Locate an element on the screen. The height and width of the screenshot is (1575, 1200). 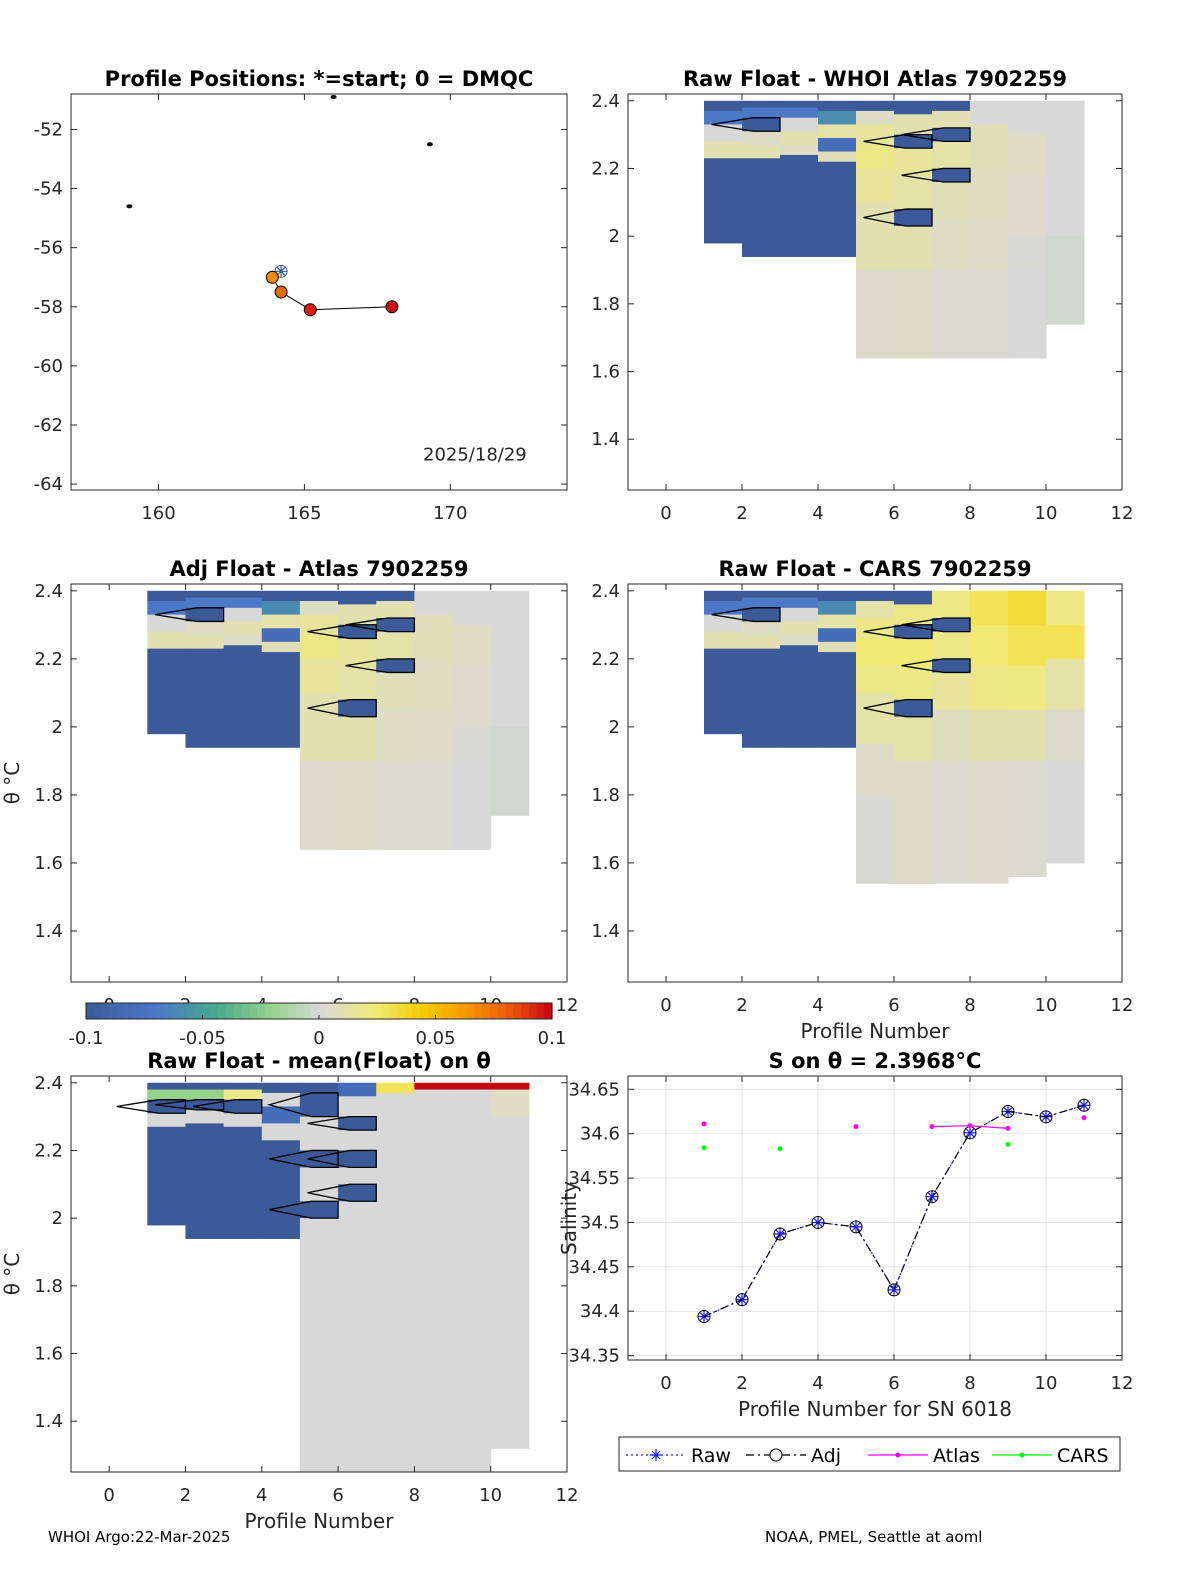
y-tick-label: -64 is located at coordinates (48, 484).